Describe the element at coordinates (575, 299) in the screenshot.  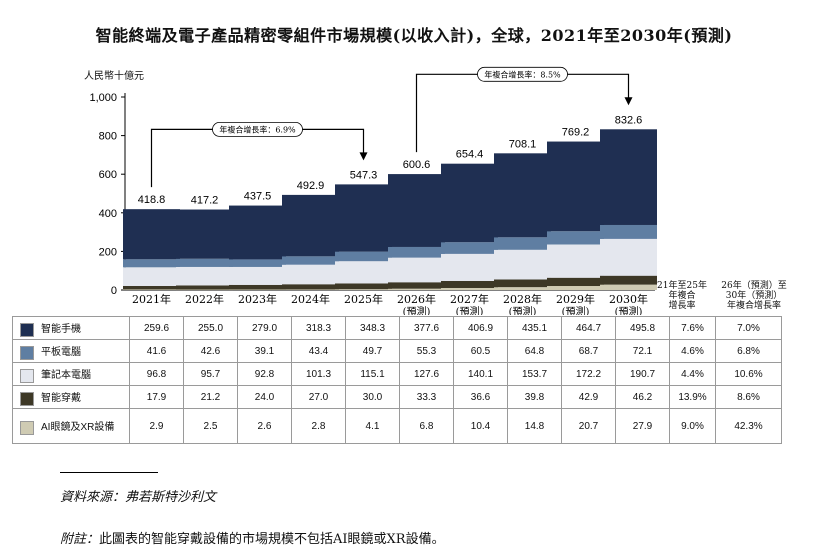
I see `x-tick-label: 2029年` at that location.